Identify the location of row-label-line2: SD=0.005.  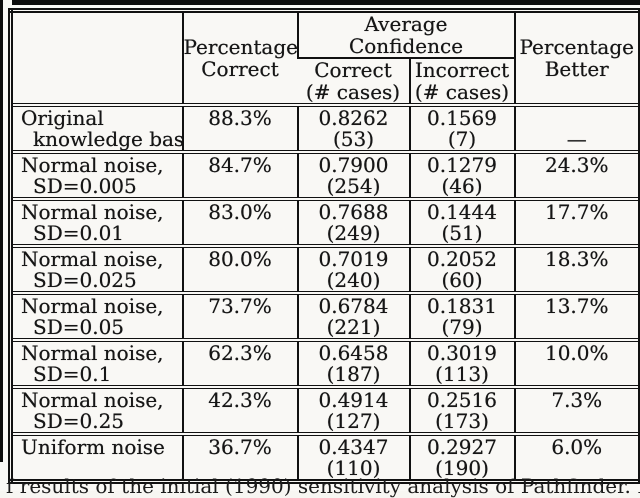
(100, 186).